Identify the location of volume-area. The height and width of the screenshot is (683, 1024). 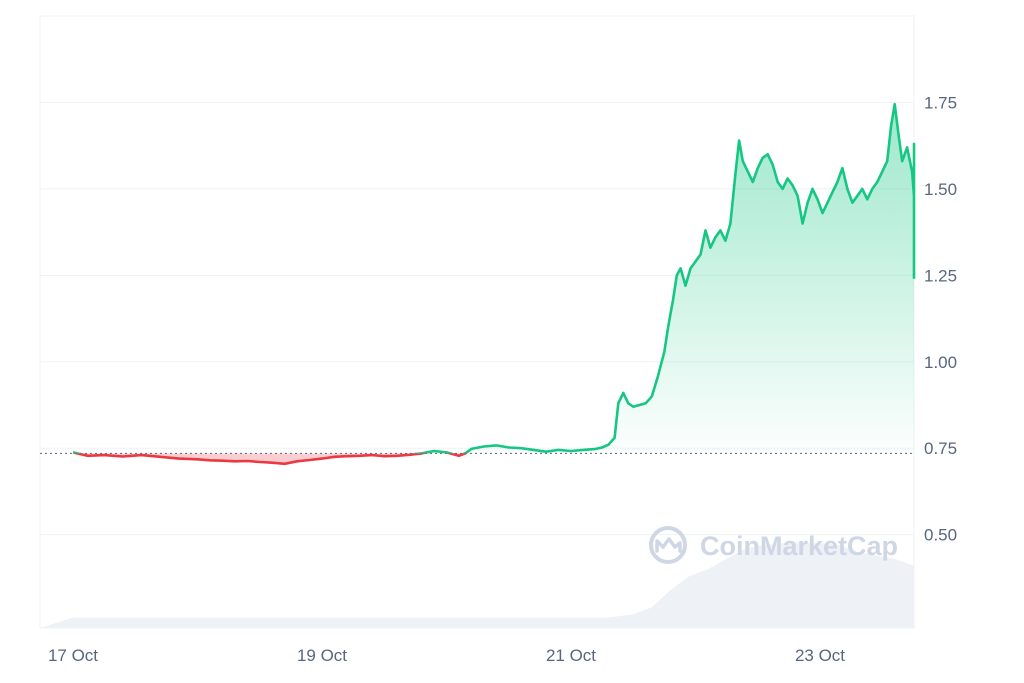
(477, 585).